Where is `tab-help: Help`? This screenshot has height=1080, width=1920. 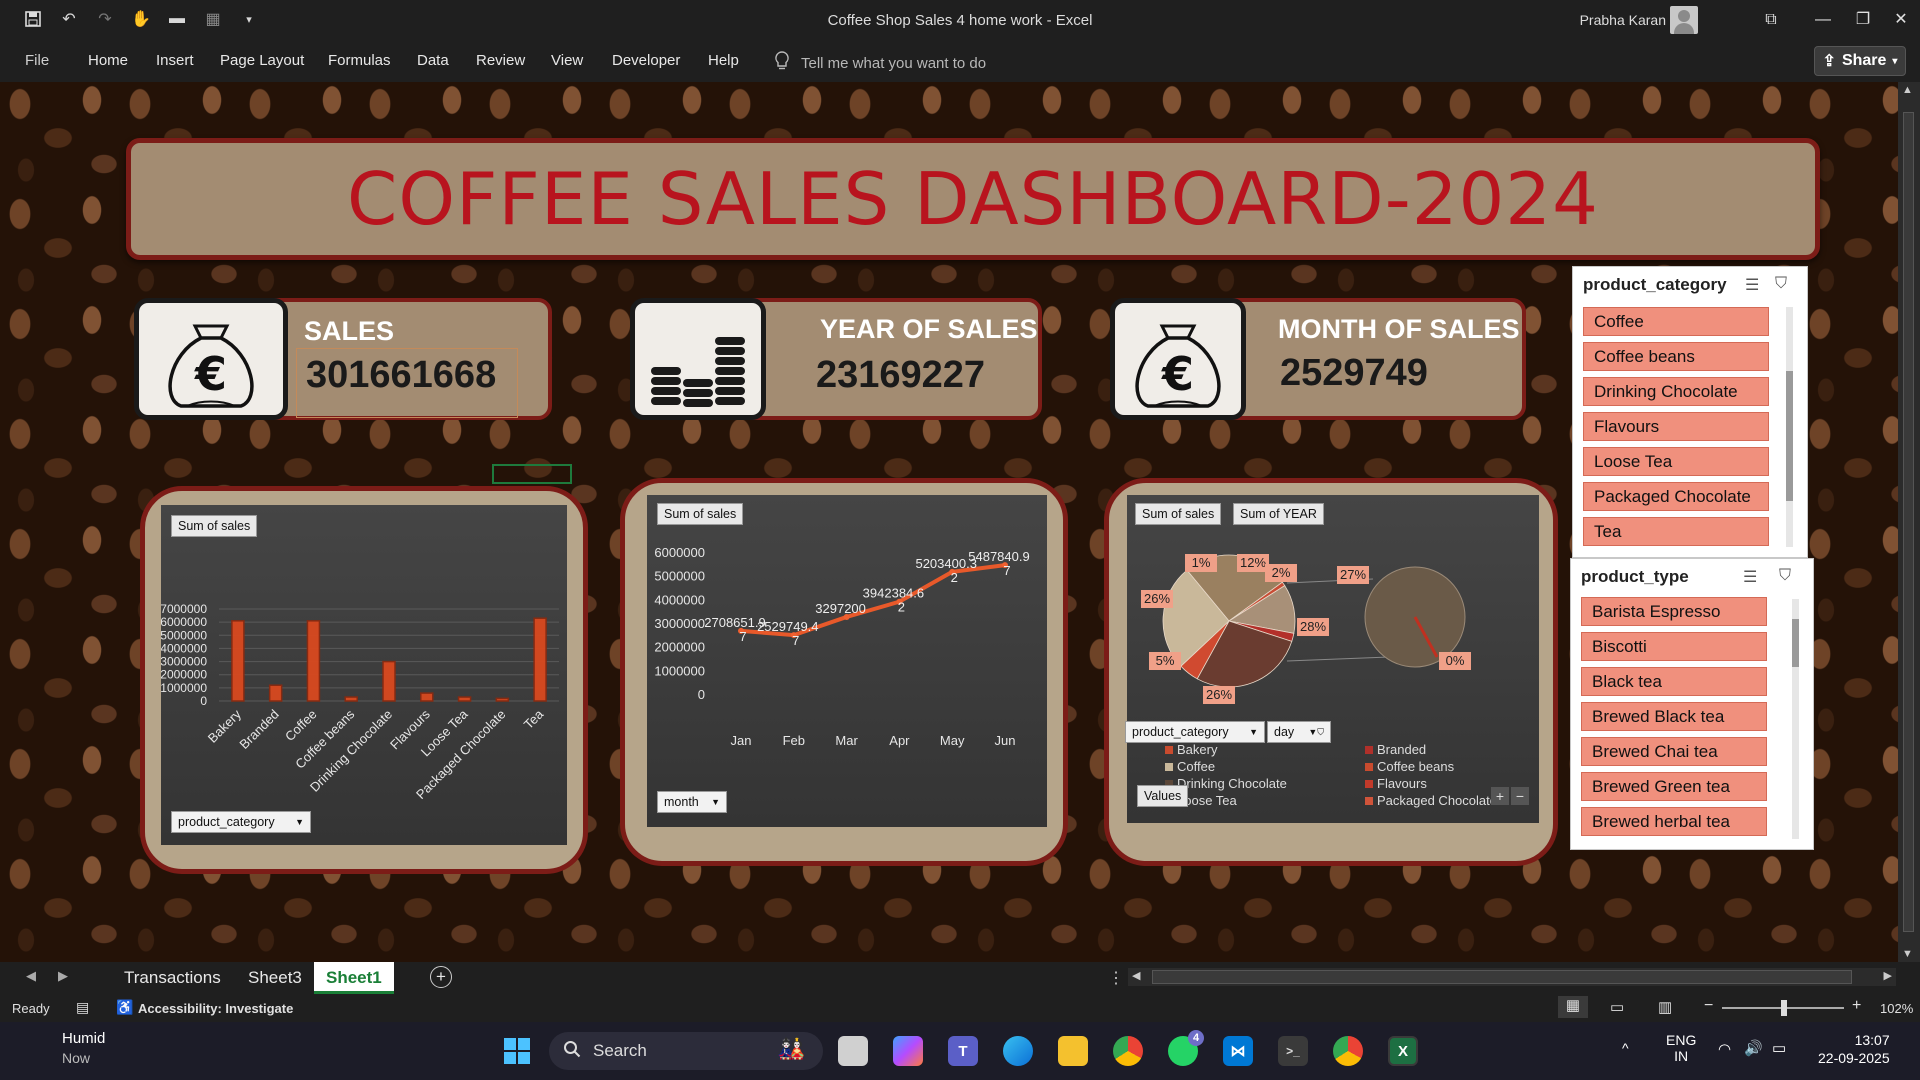
tab-help: Help is located at coordinates (723, 60).